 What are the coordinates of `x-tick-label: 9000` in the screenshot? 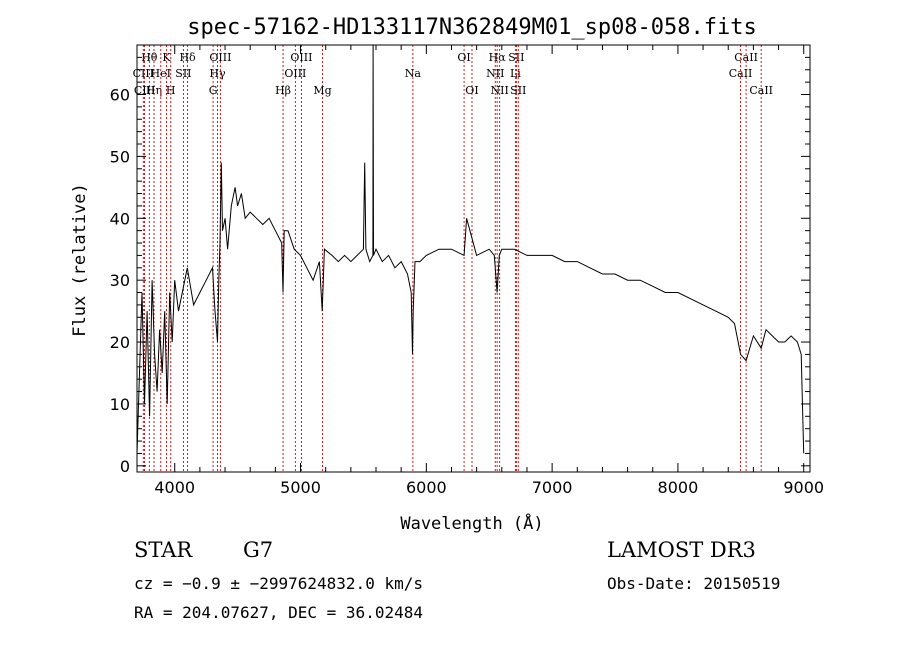 It's located at (803, 487).